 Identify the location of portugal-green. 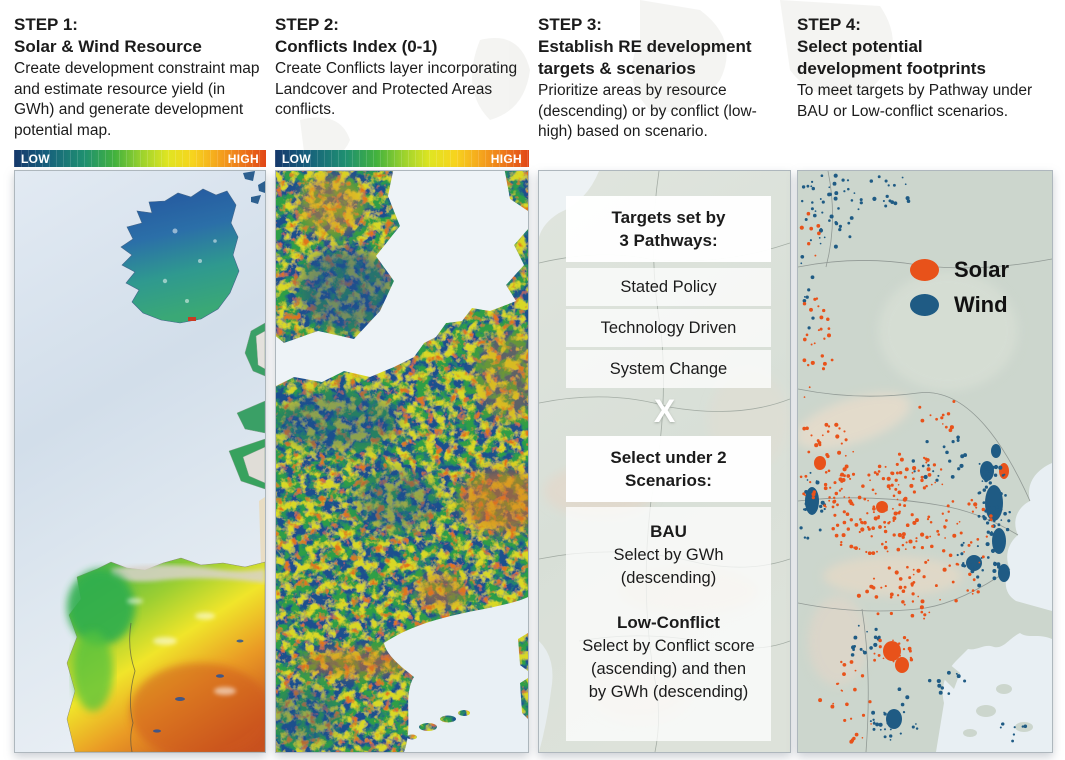
(93, 671).